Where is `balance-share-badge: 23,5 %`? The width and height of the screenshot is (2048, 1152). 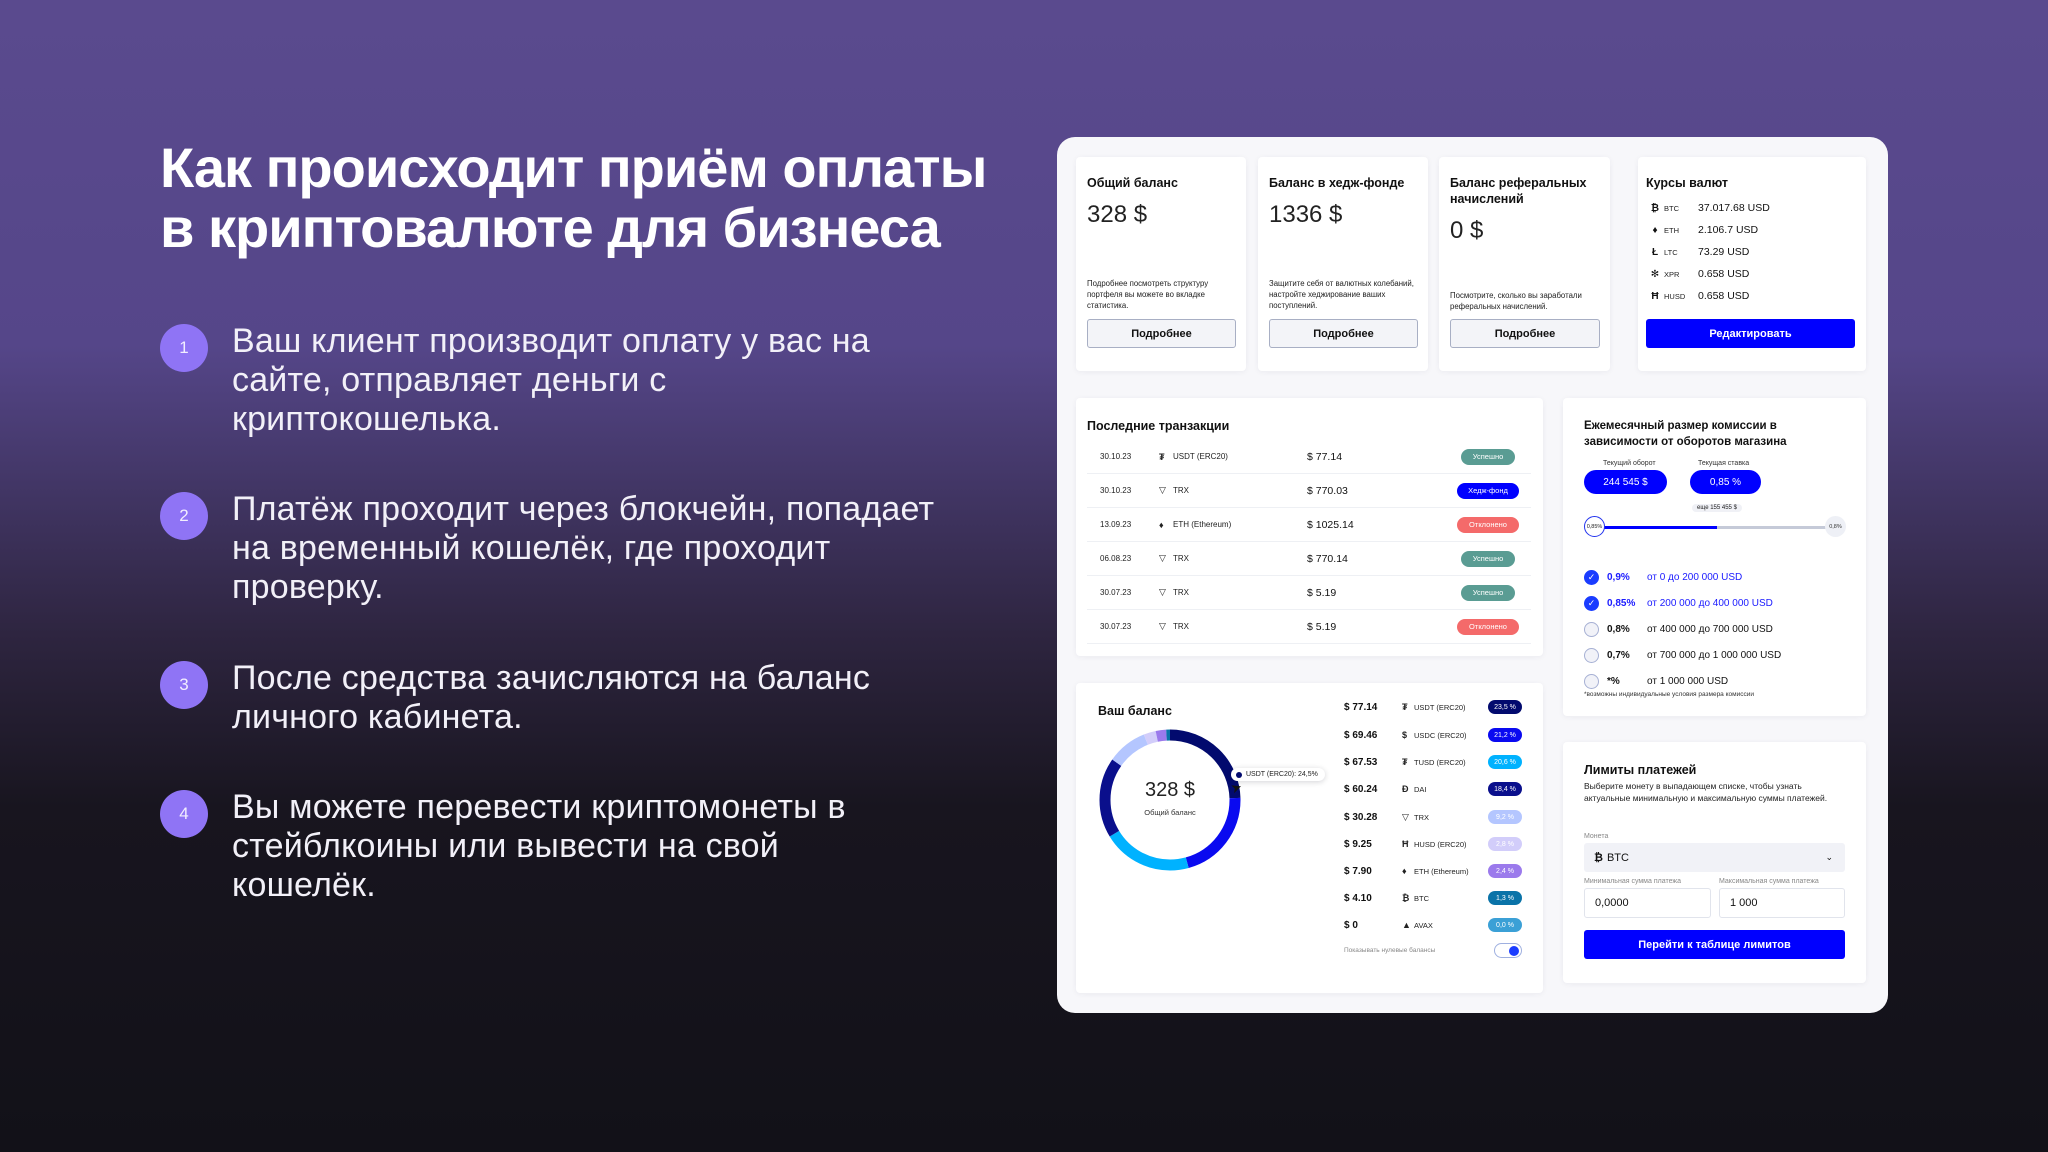
balance-share-badge: 23,5 % is located at coordinates (1505, 707).